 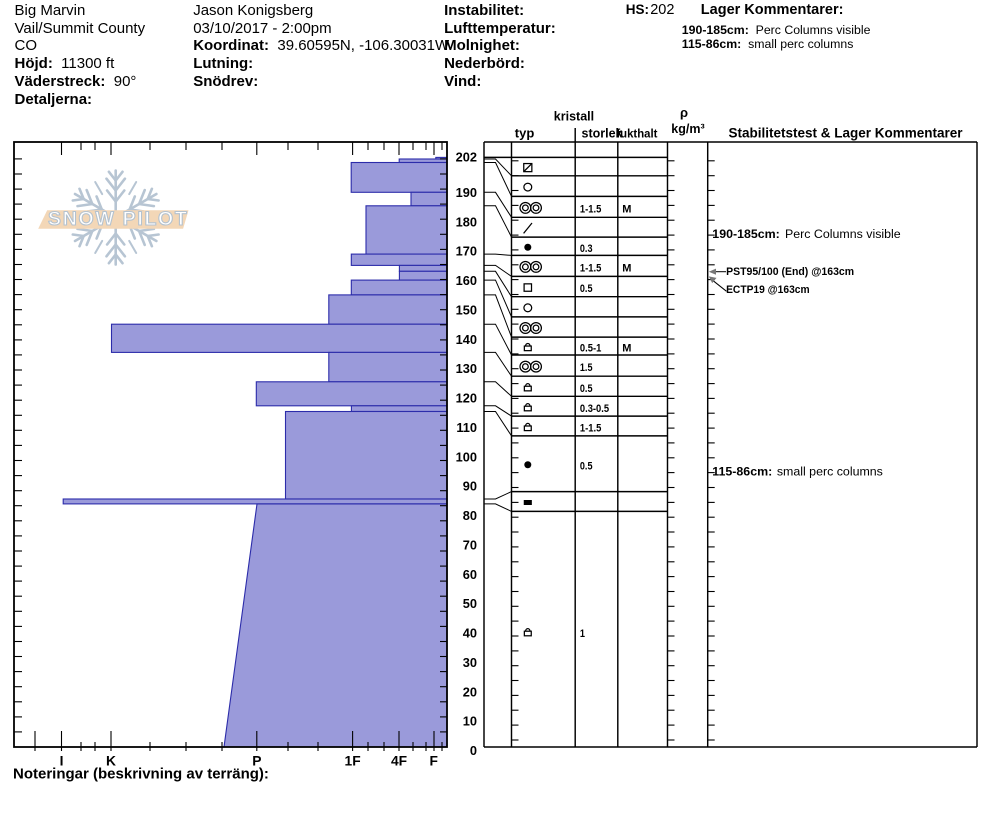 What do you see at coordinates (466, 221) in the screenshot?
I see `svg-text: 180` at bounding box center [466, 221].